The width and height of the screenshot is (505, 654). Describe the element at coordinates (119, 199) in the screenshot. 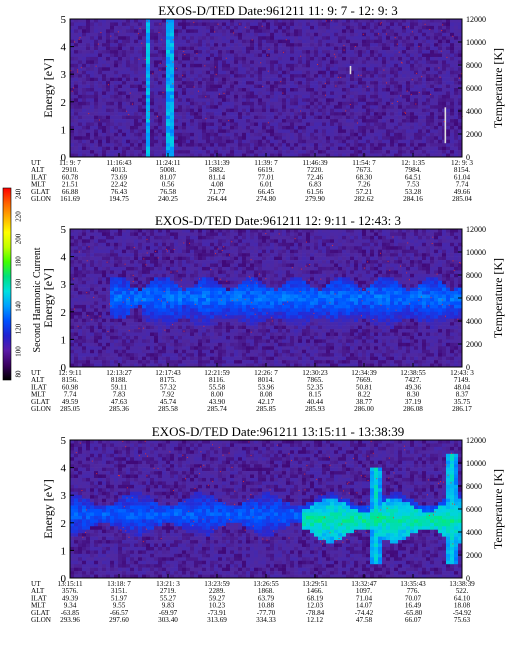

I see `ephemeris-value: 194.75` at that location.